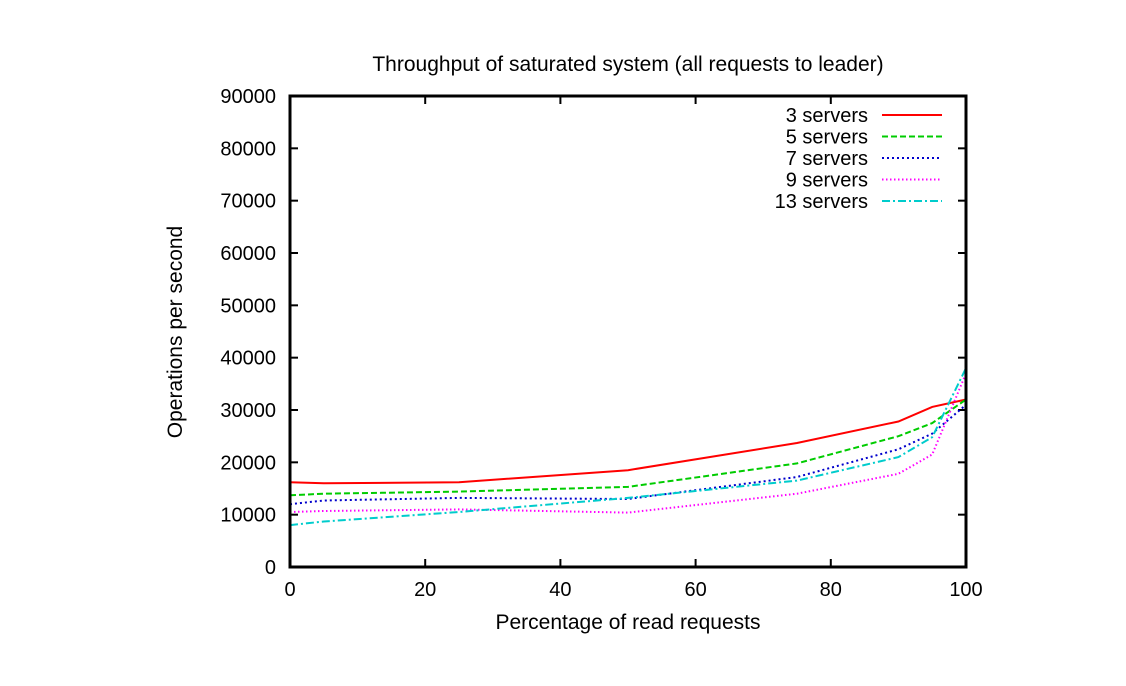 The width and height of the screenshot is (1126, 686). What do you see at coordinates (831, 590) in the screenshot?
I see `x-tick-label: 80` at bounding box center [831, 590].